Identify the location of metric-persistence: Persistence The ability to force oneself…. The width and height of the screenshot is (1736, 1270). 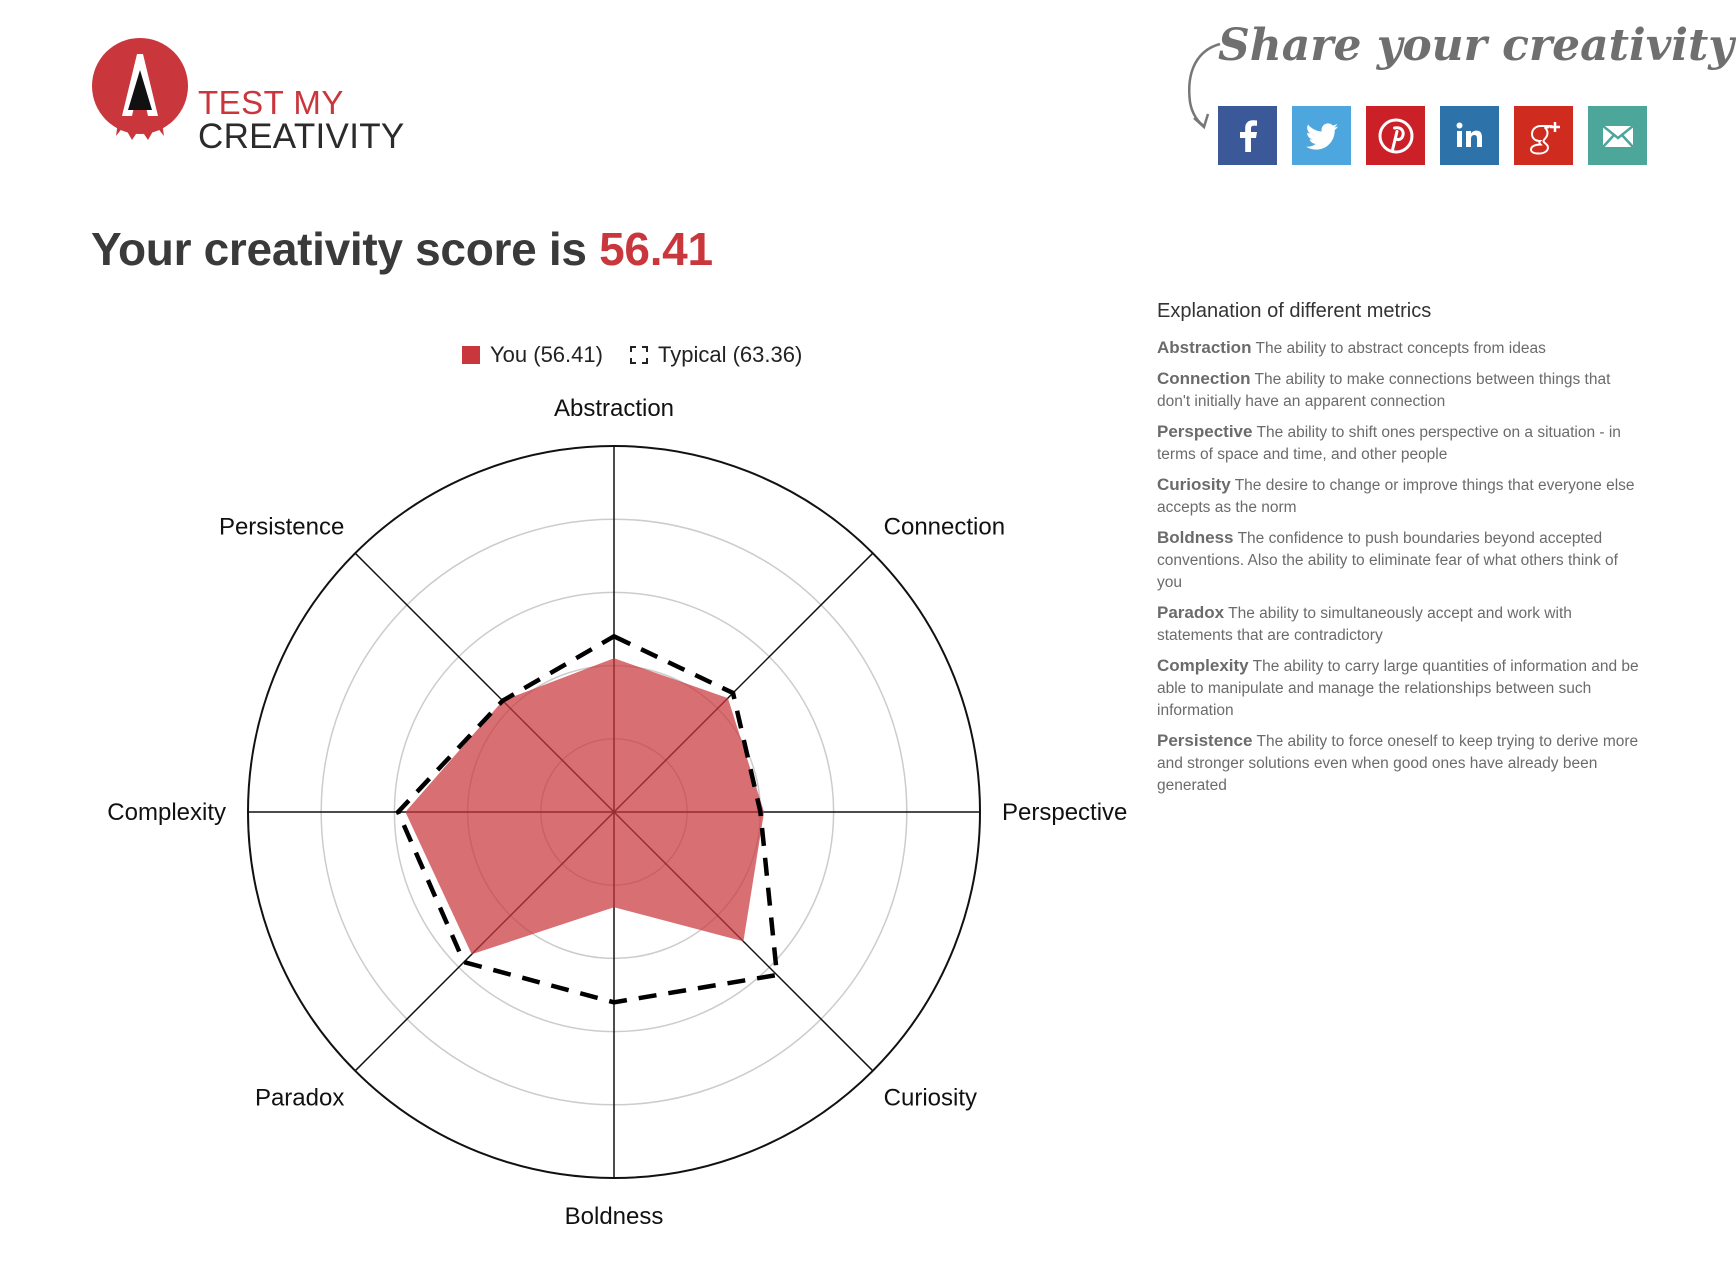
(1402, 763).